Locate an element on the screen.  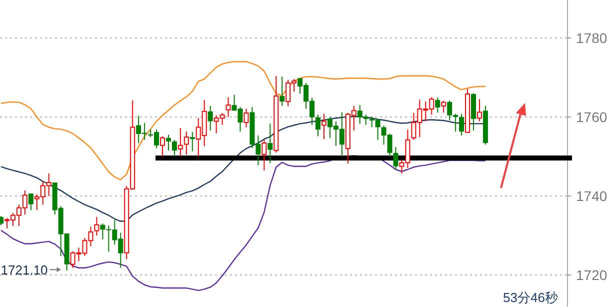
text: 53分46秒 is located at coordinates (530, 297).